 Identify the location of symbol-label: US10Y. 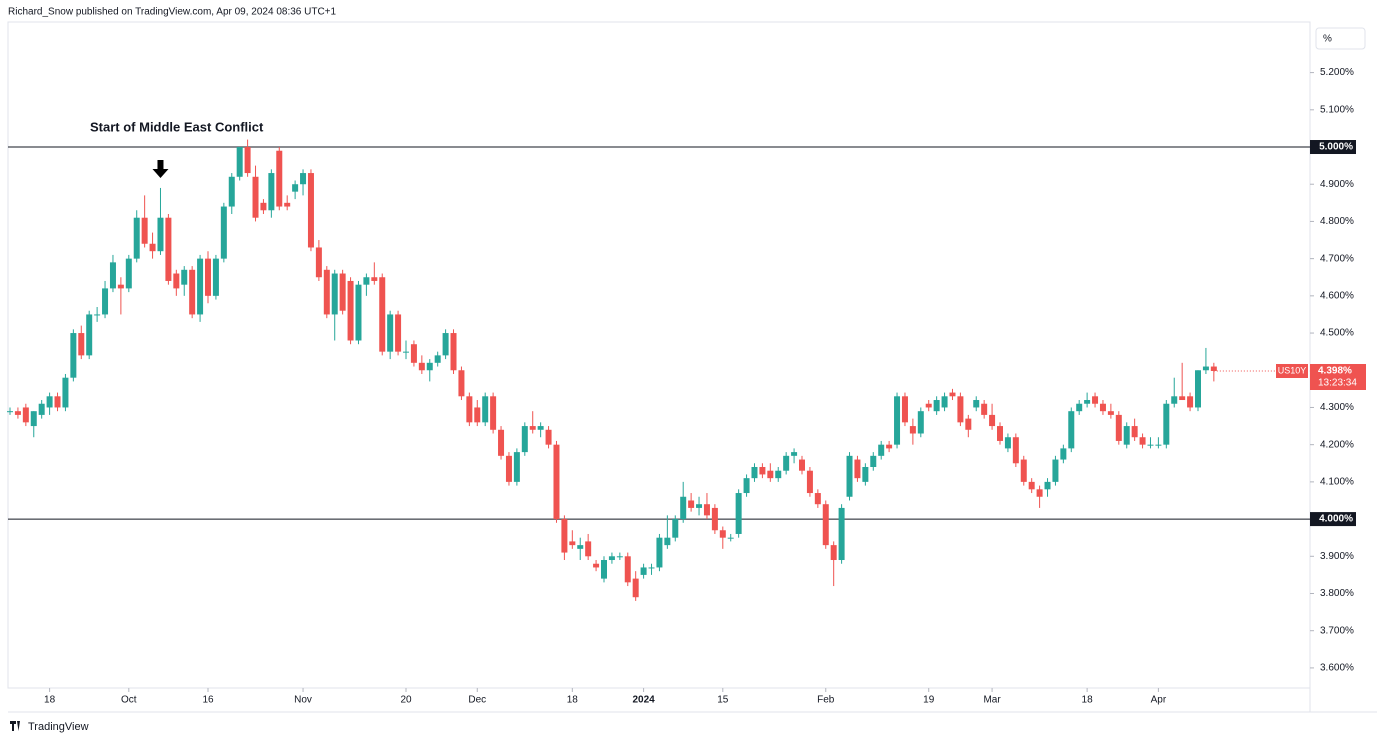
(1292, 370).